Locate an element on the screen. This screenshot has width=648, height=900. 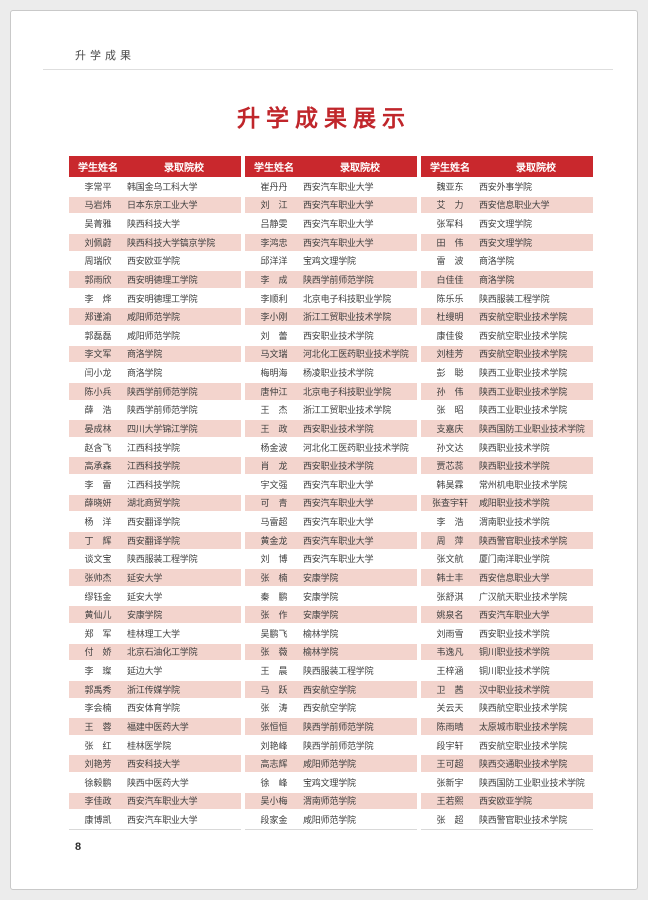
student-name-cell: 闫小龙 is located at coordinates (98, 373).